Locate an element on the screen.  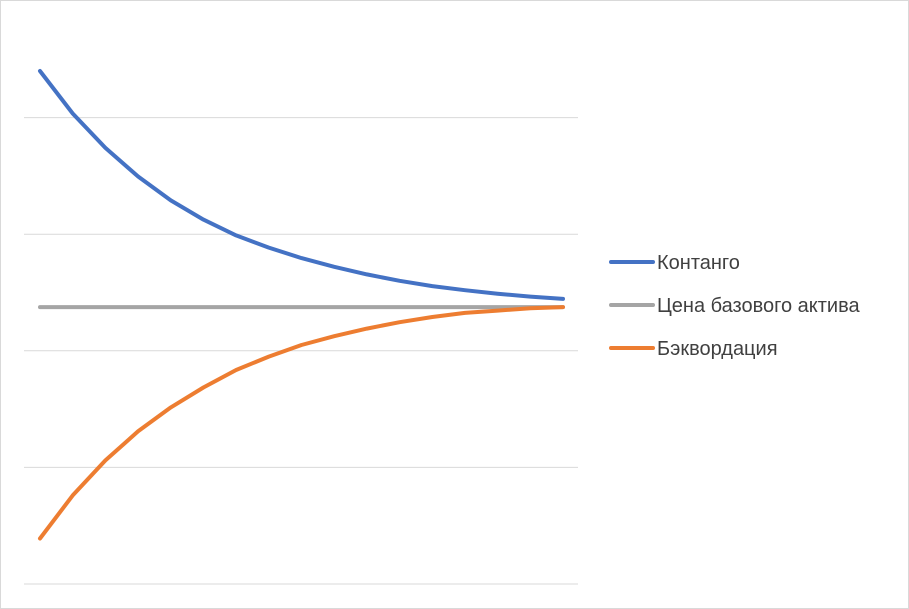
legend: Контанго Цена базового актива Бэквордация is located at coordinates (734, 306).